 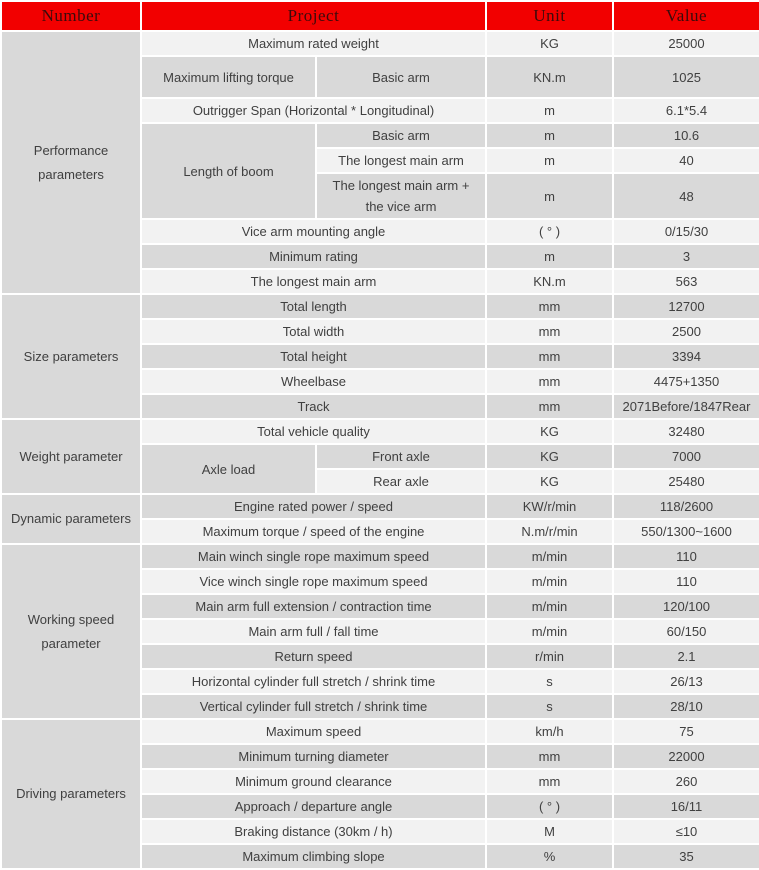 What do you see at coordinates (685, 406) in the screenshot?
I see `value-cell: 2071Before/1847Rear` at bounding box center [685, 406].